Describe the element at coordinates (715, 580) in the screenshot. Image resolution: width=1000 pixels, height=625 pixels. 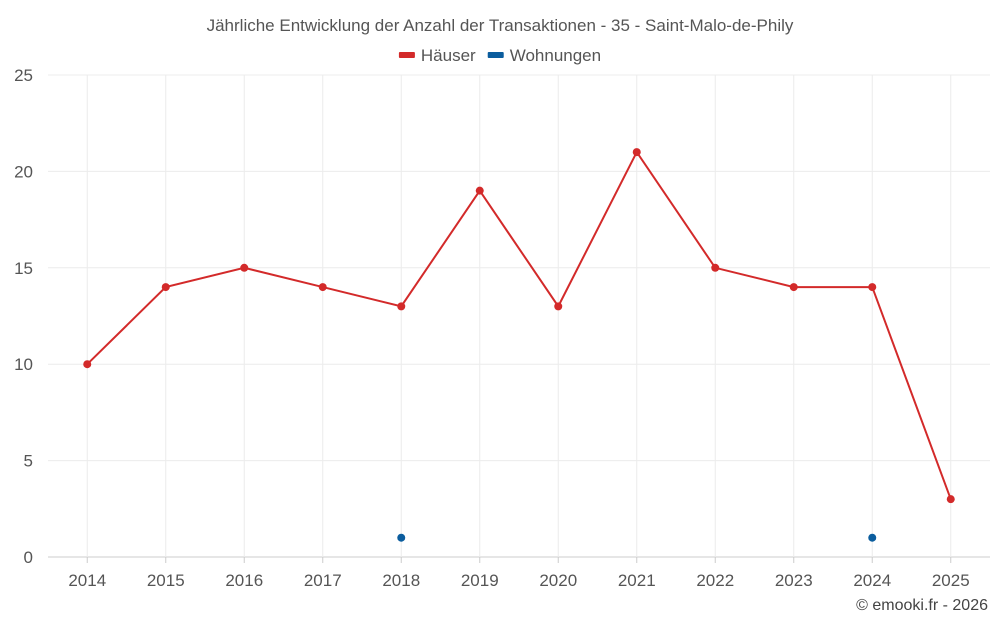
I see `x-tick-label: 2022` at that location.